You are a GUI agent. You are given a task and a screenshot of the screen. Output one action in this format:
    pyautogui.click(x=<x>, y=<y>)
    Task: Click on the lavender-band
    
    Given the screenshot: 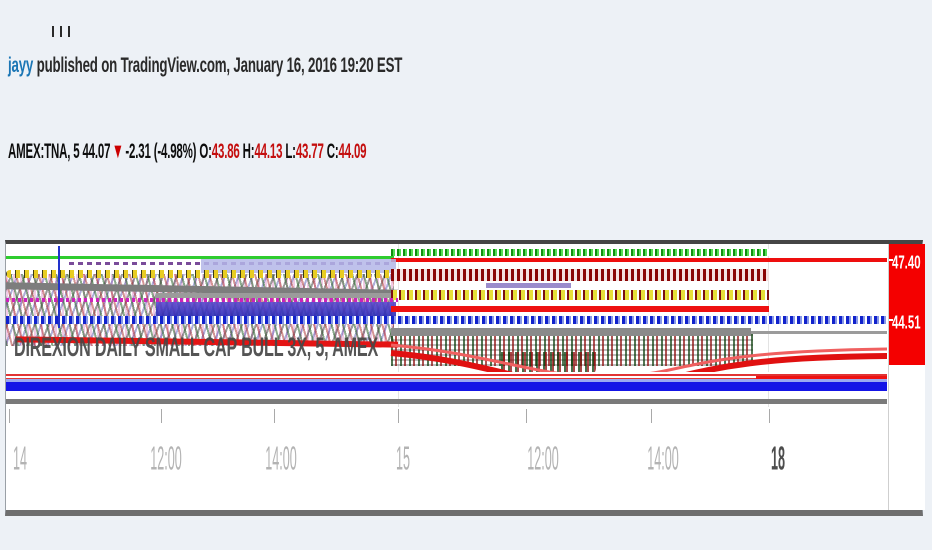 What is the action you would take?
    pyautogui.click(x=298, y=266)
    